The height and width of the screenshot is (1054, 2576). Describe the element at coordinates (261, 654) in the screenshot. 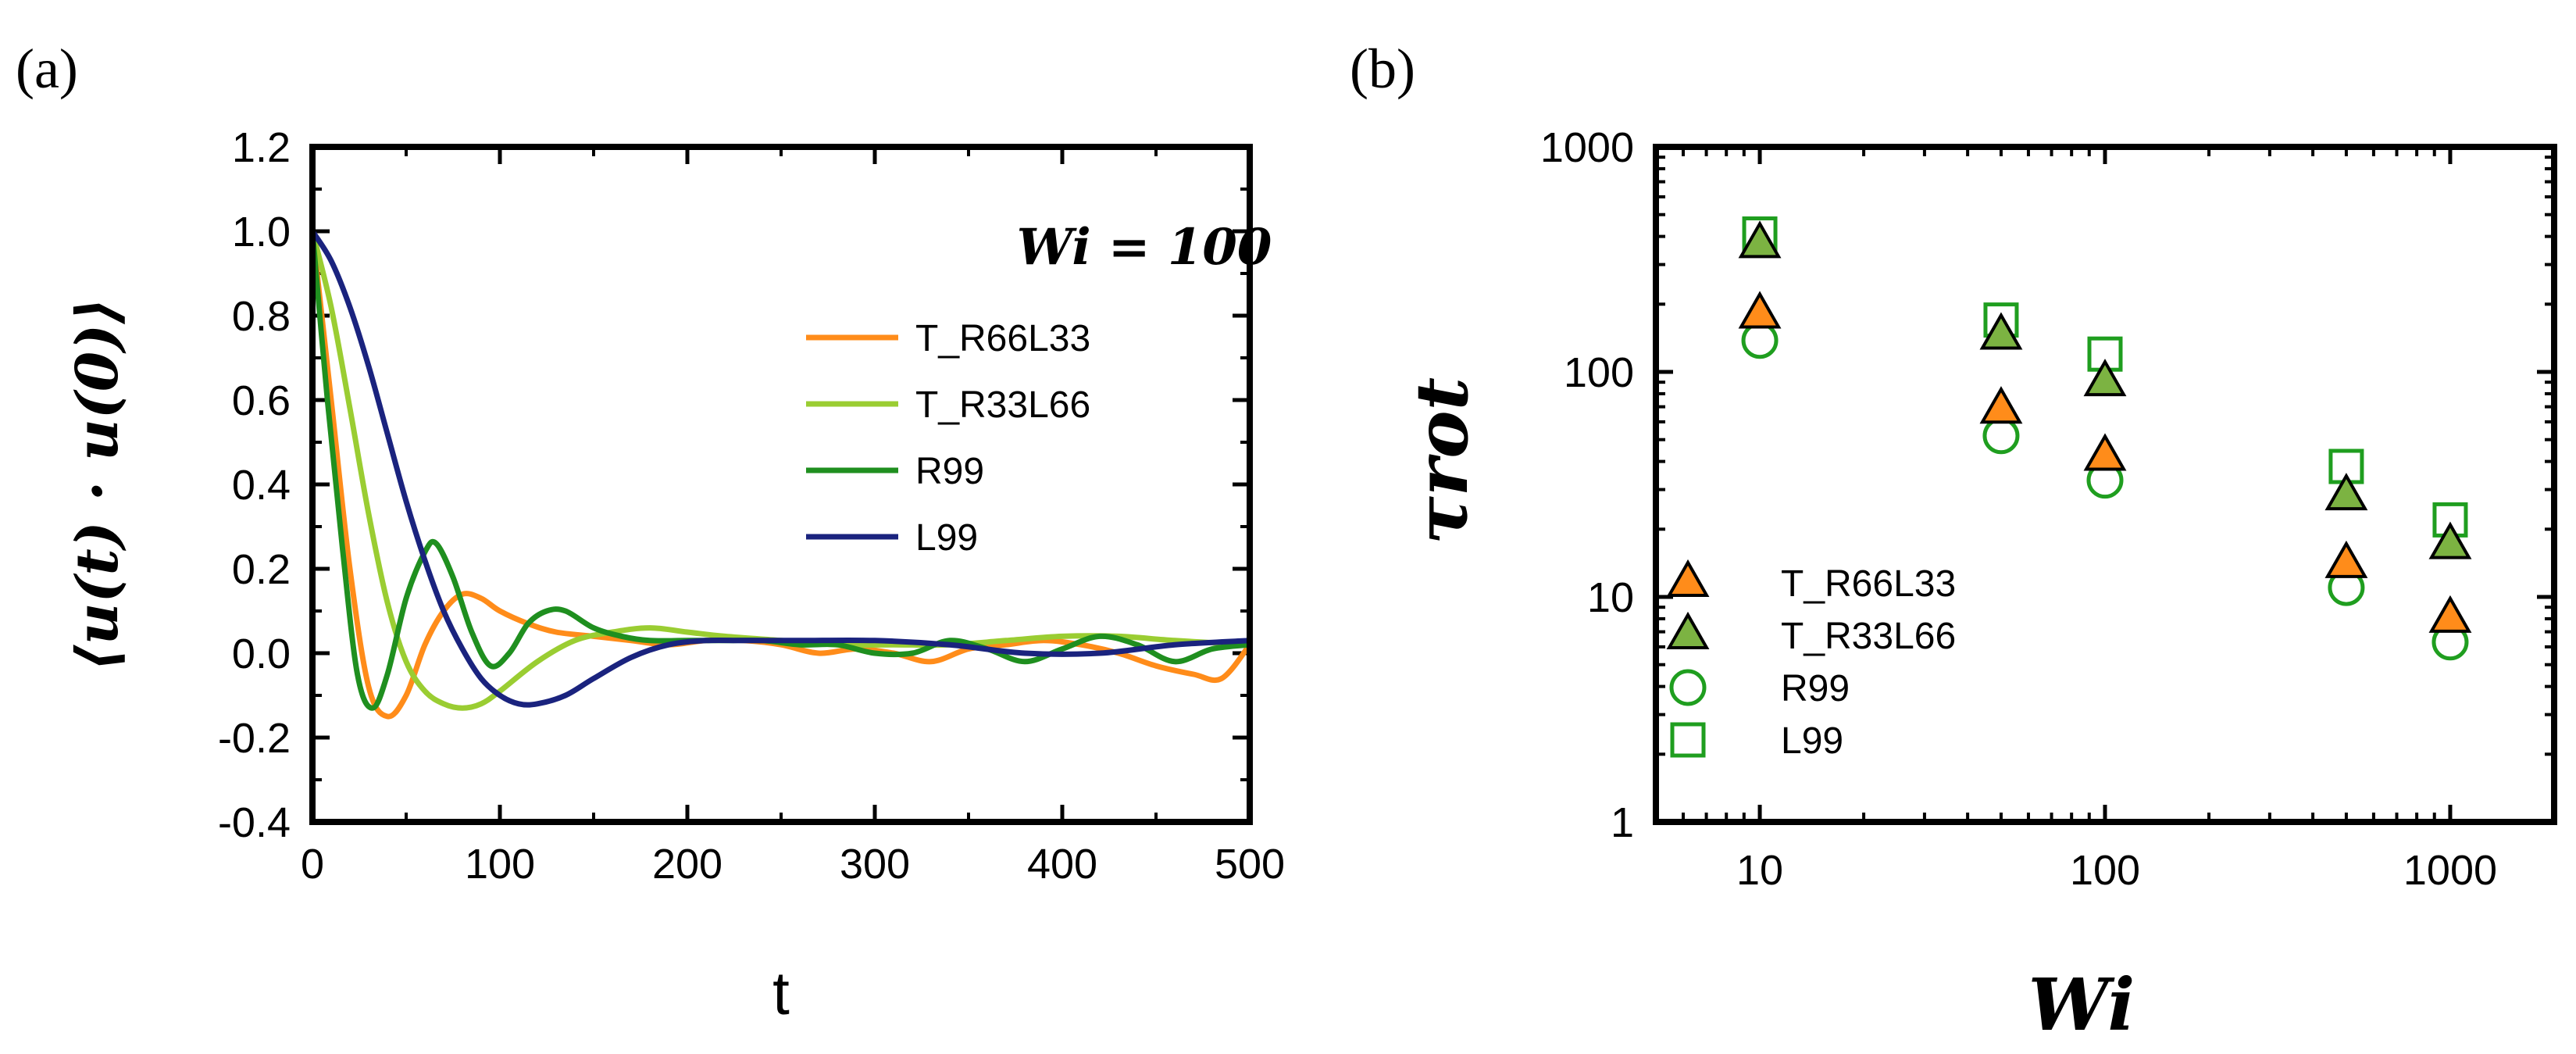

I see `panel-a-y-tick-label: 0.0` at that location.